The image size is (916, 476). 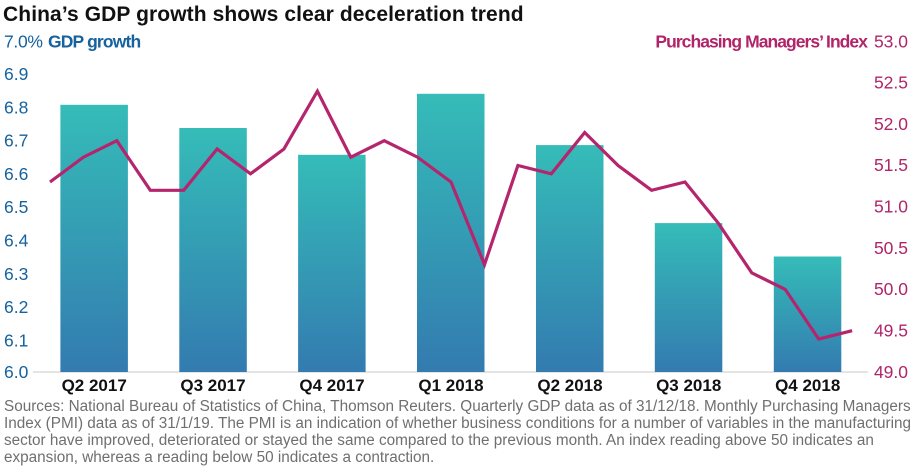 What do you see at coordinates (16, 107) in the screenshot?
I see `svg-text: 6.8` at bounding box center [16, 107].